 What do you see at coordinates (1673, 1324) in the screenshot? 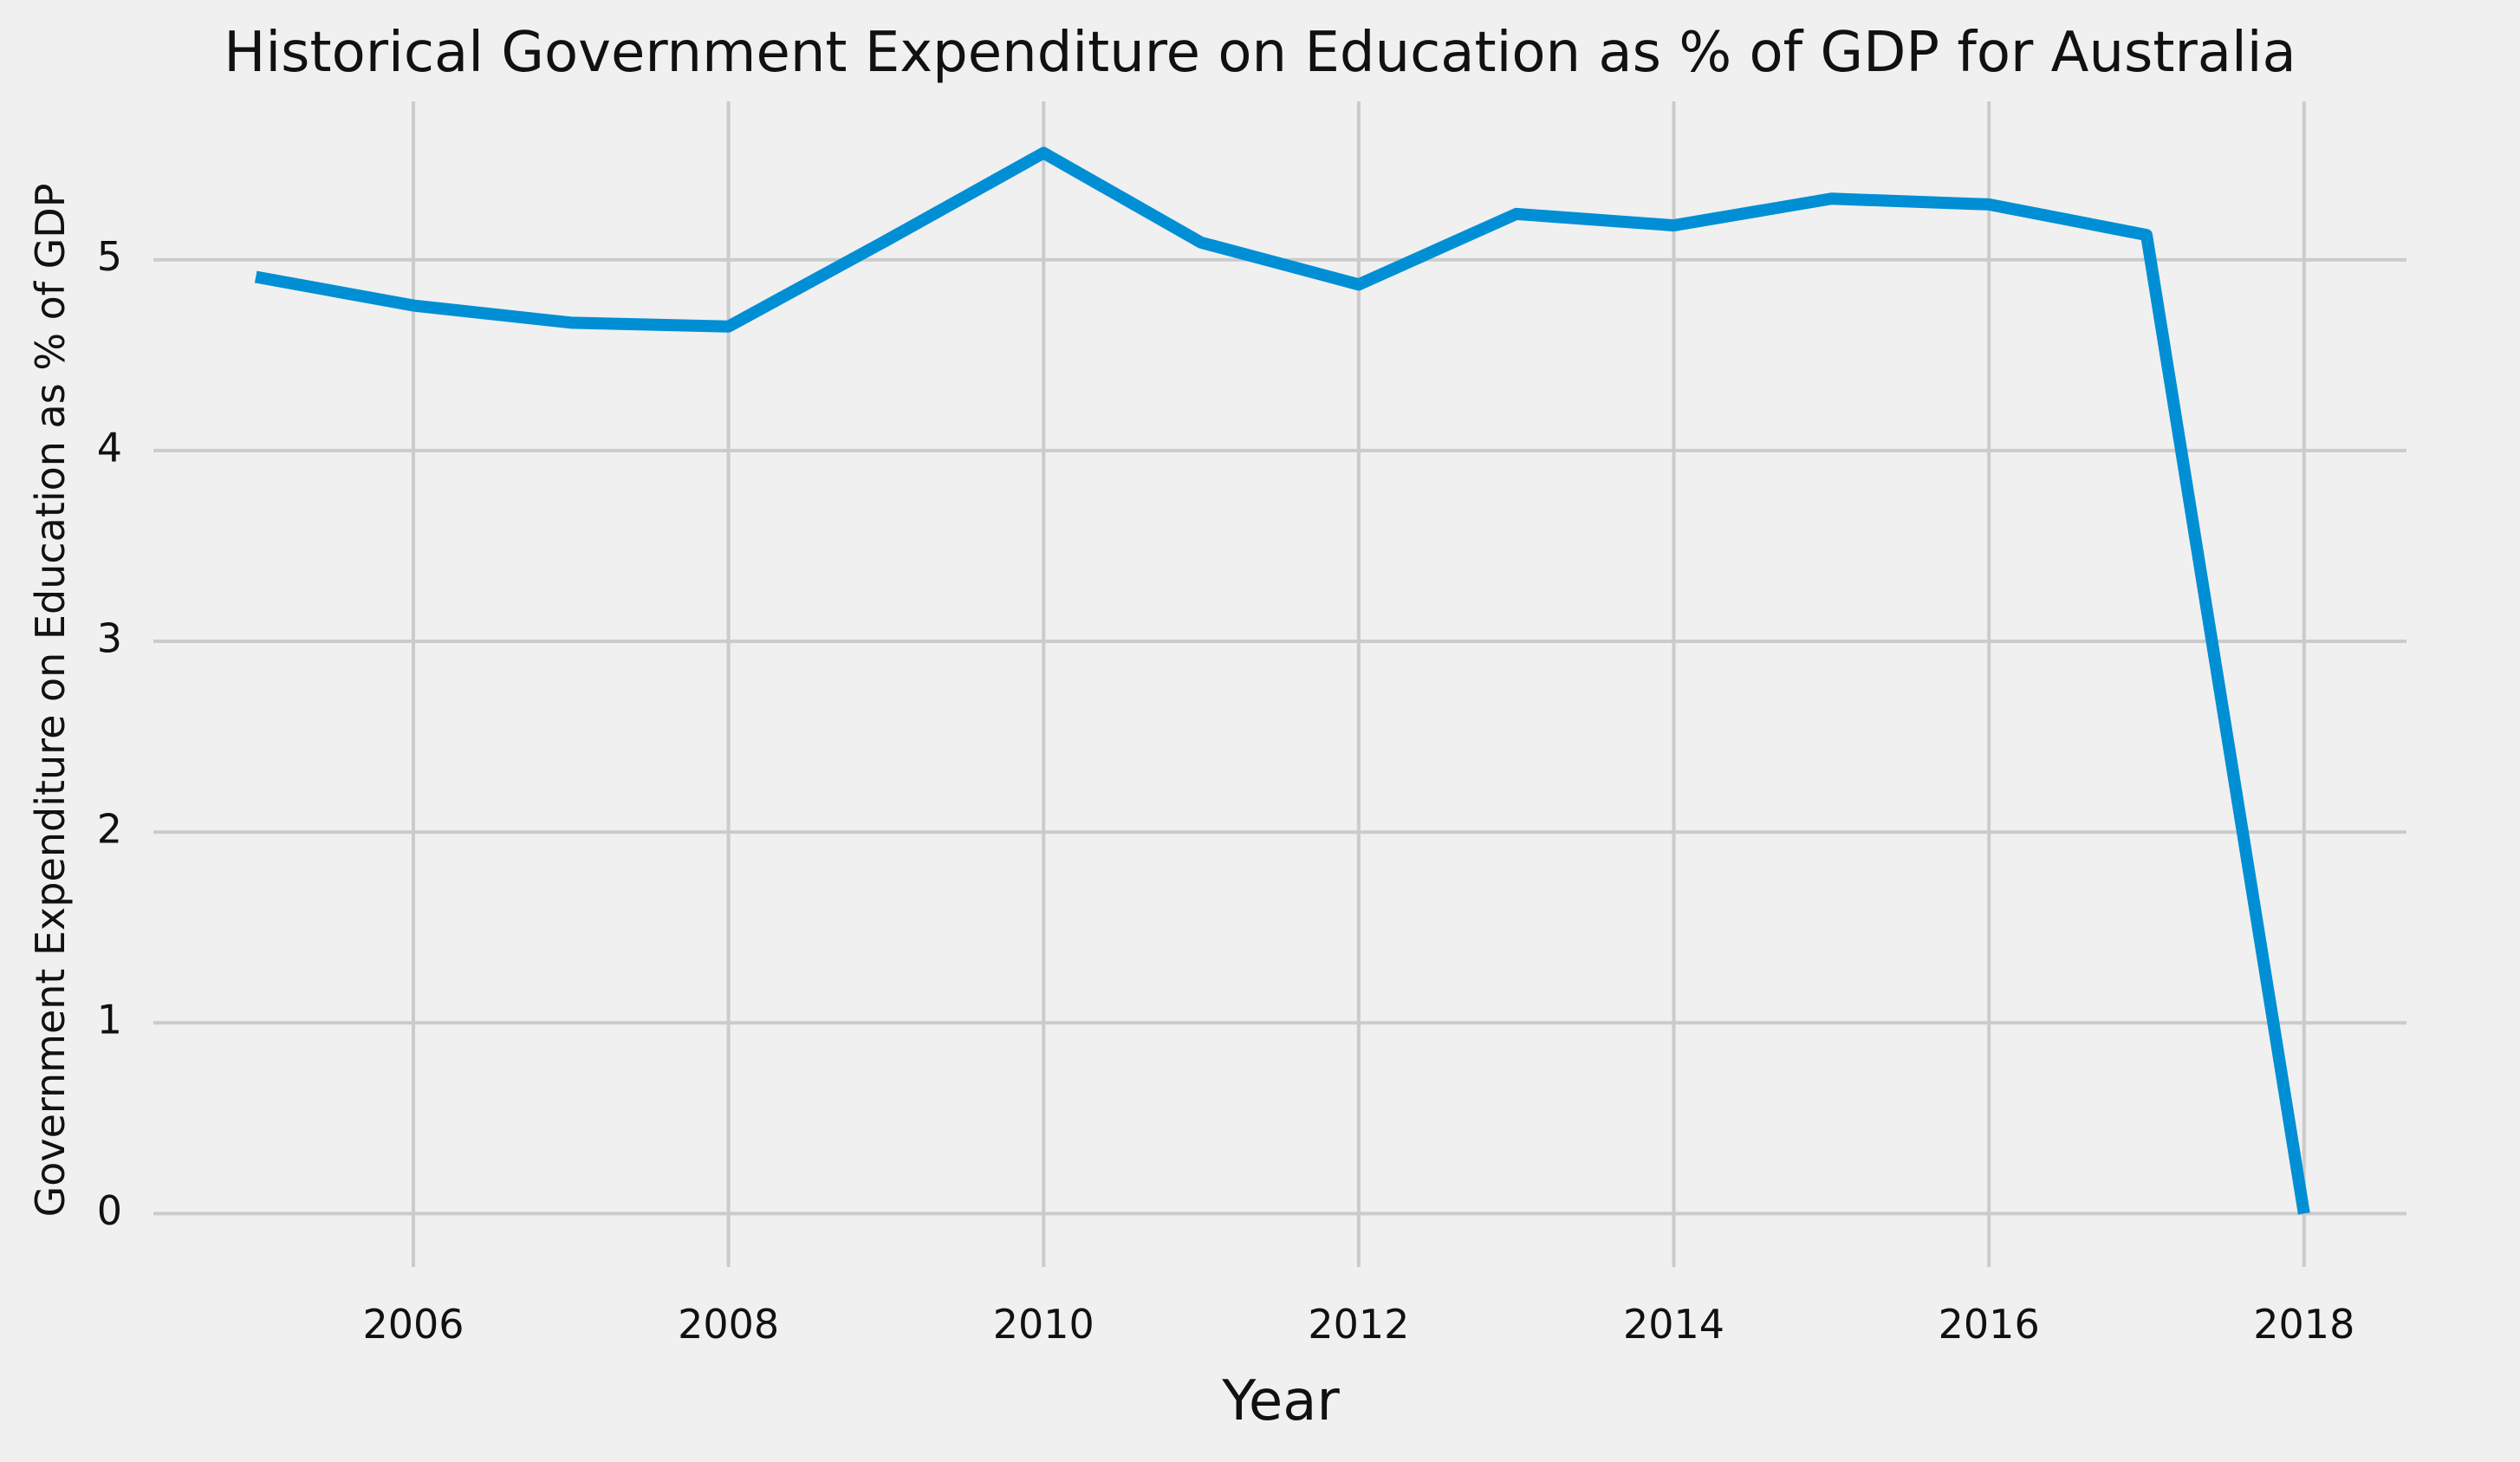
I see `x-tick-label: 2014` at bounding box center [1673, 1324].